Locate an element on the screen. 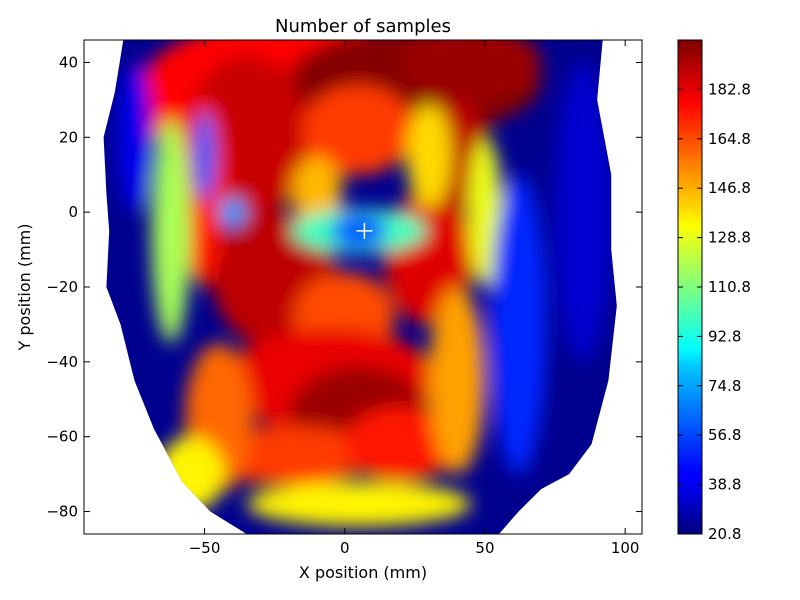 The image size is (800, 600). y-tick-label: −20 is located at coordinates (62, 287).